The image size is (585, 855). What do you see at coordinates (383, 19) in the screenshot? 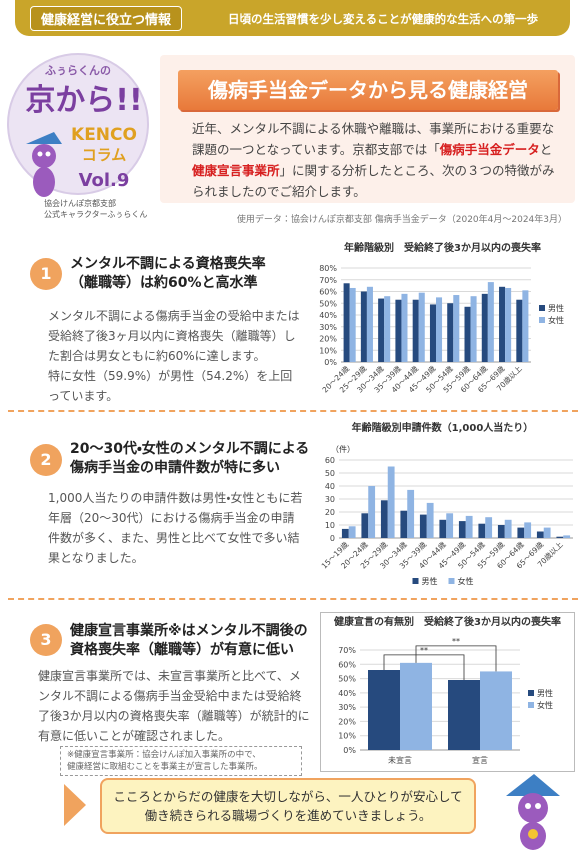
I see `header-tagline: 日頃の生活習慣を少し変えることが健康的な生活への第一歩` at bounding box center [383, 19].